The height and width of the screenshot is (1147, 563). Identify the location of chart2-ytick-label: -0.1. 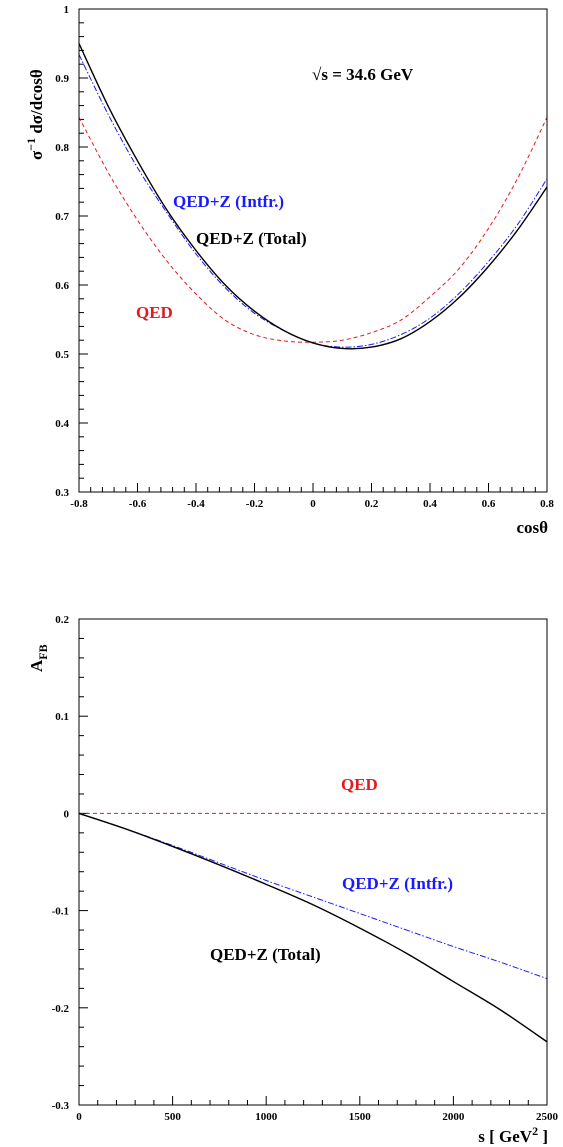
(60, 912).